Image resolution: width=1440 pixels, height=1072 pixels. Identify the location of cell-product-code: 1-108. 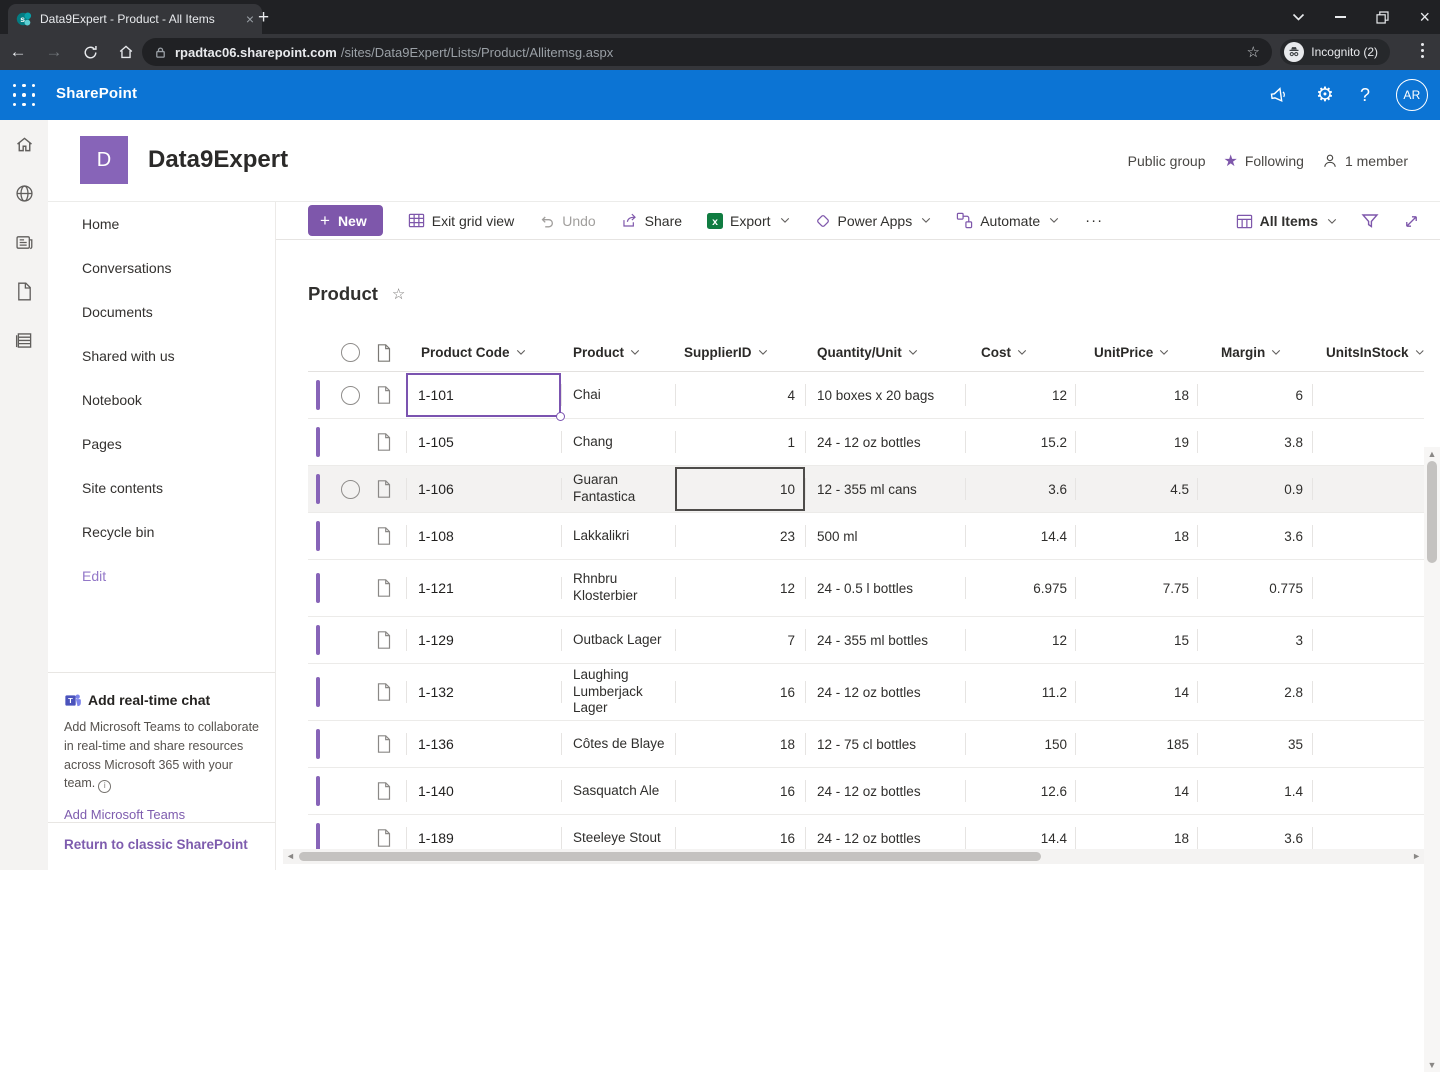
(483, 536).